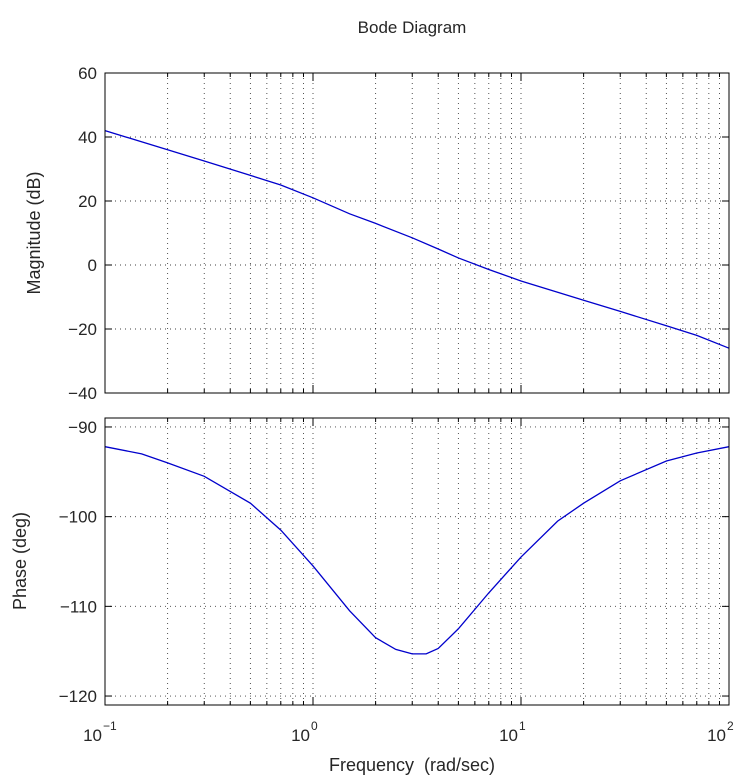  I want to click on xtick-label-exponent: −1, so click(110, 726).